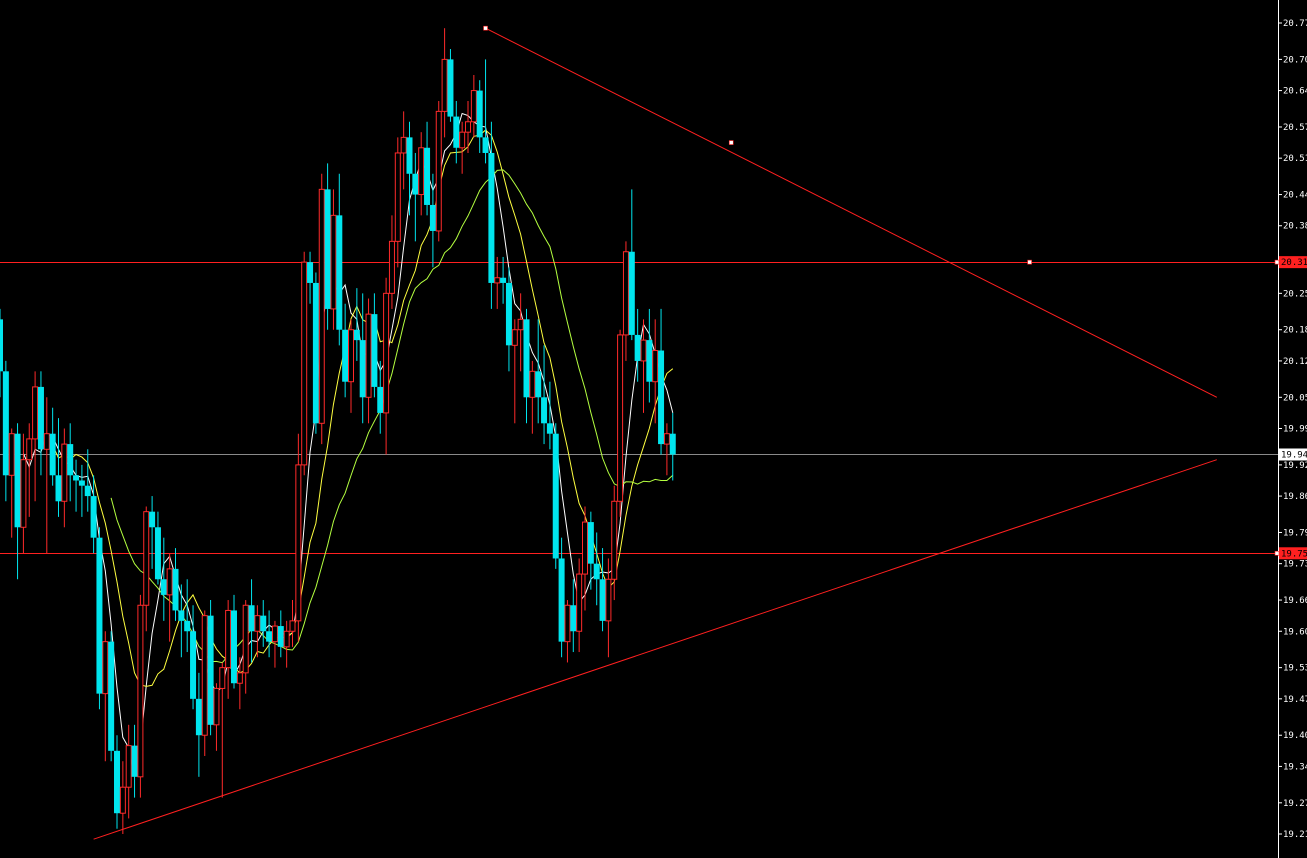  What do you see at coordinates (1295, 736) in the screenshot?
I see `price-tick-label: 19.40` at bounding box center [1295, 736].